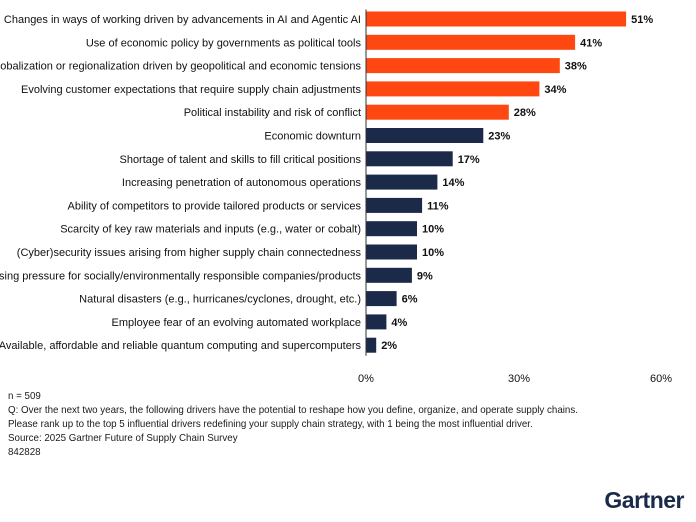 This screenshot has width=696, height=522. What do you see at coordinates (399, 323) in the screenshot?
I see `data-label: 4%` at bounding box center [399, 323].